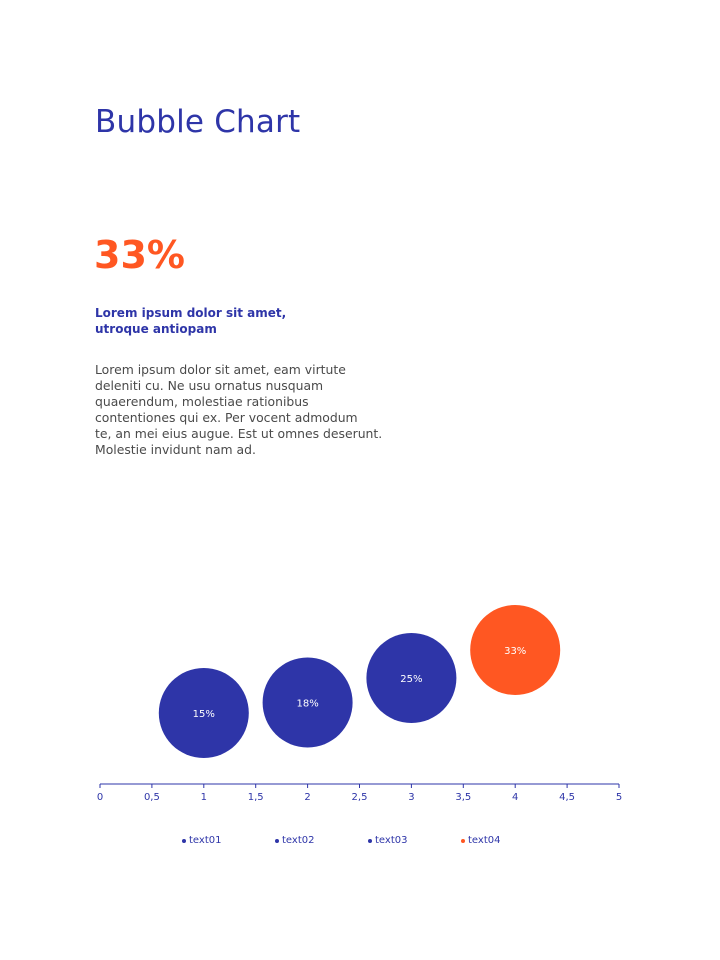 The image size is (720, 960). Describe the element at coordinates (484, 840) in the screenshot. I see `legend-label: text04` at that location.